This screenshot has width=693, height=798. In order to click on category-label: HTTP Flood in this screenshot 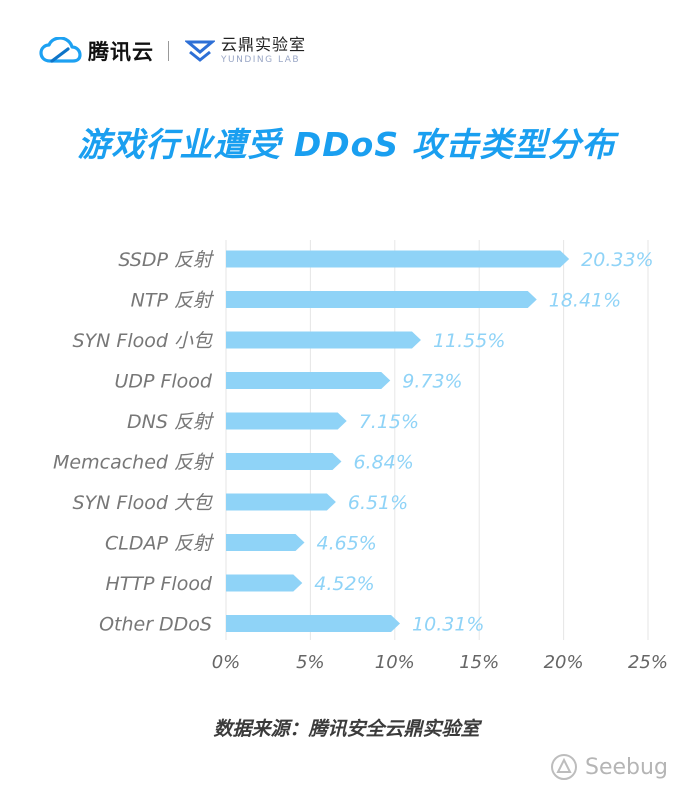, I will do `click(158, 584)`.